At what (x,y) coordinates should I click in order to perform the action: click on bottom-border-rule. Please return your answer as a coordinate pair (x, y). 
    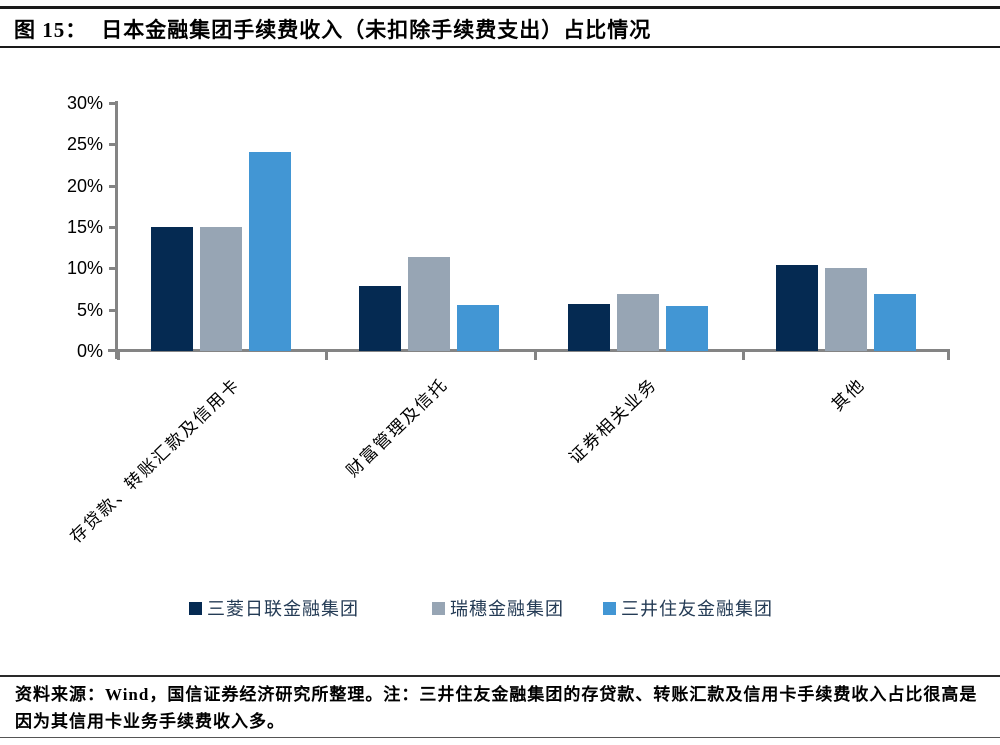
    Looking at the image, I should click on (500, 737).